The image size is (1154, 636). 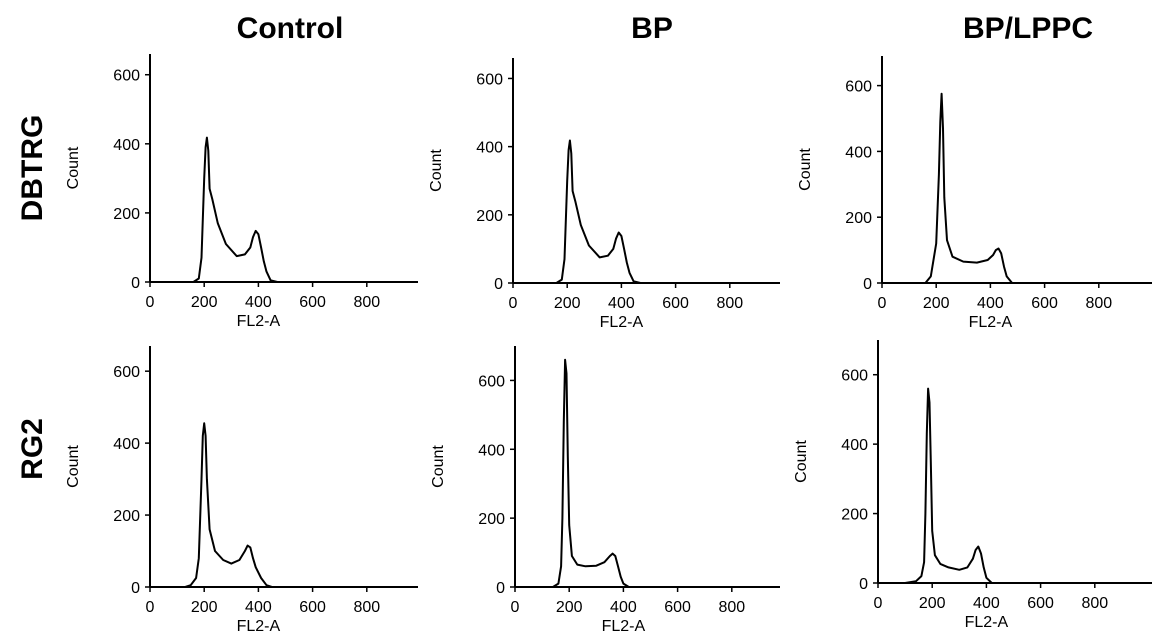 I want to click on panel-rg2-bp-lppc: 0 200 400 600 0 200 400 600 800 FL2-A Count, so click(x=972, y=485).